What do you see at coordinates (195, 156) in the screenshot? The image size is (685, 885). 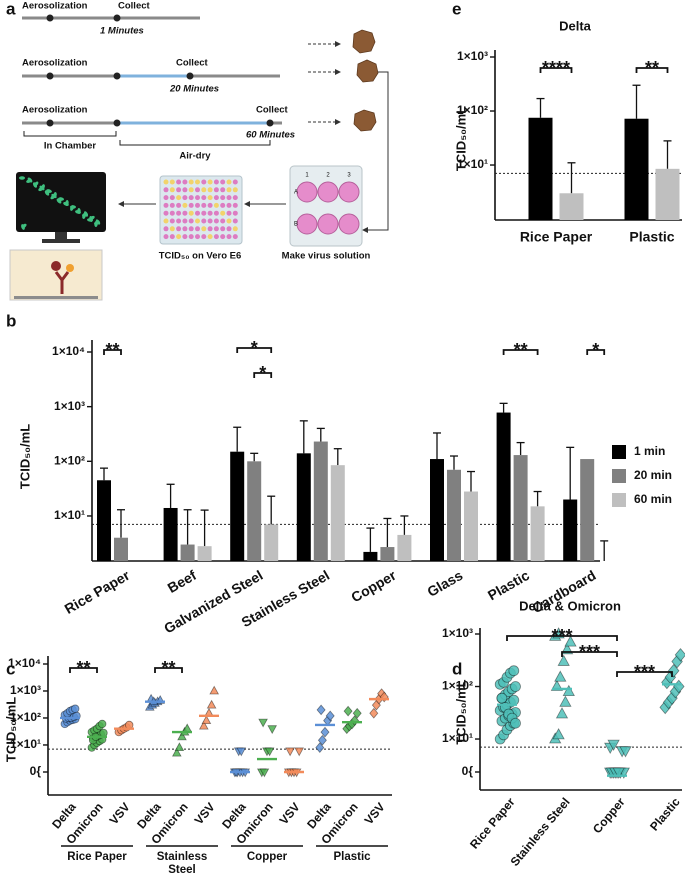 I see `phase-label: Air-dry` at bounding box center [195, 156].